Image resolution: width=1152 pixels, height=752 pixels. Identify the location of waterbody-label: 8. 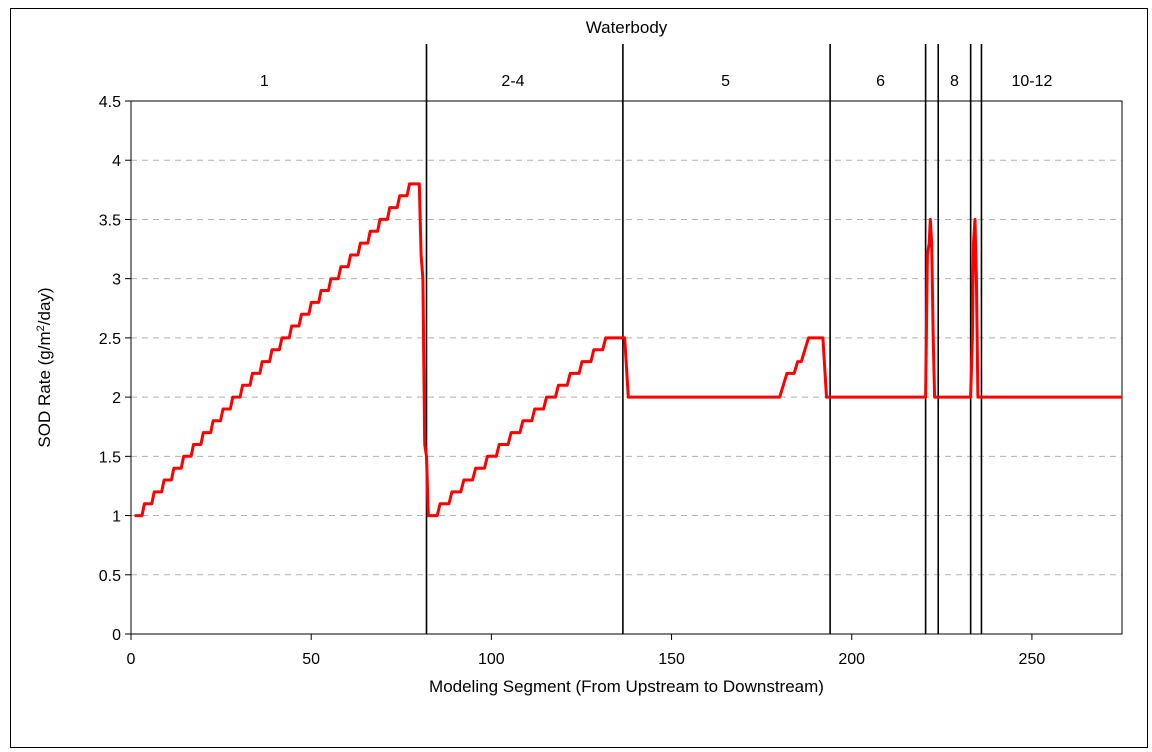
(954, 81).